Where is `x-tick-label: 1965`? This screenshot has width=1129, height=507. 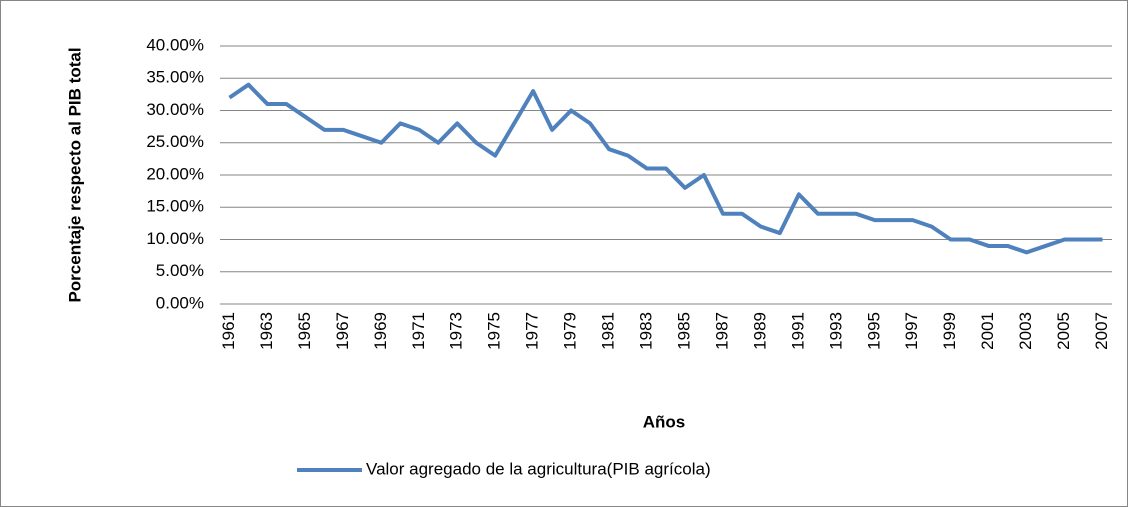 x-tick-label: 1965 is located at coordinates (304, 331).